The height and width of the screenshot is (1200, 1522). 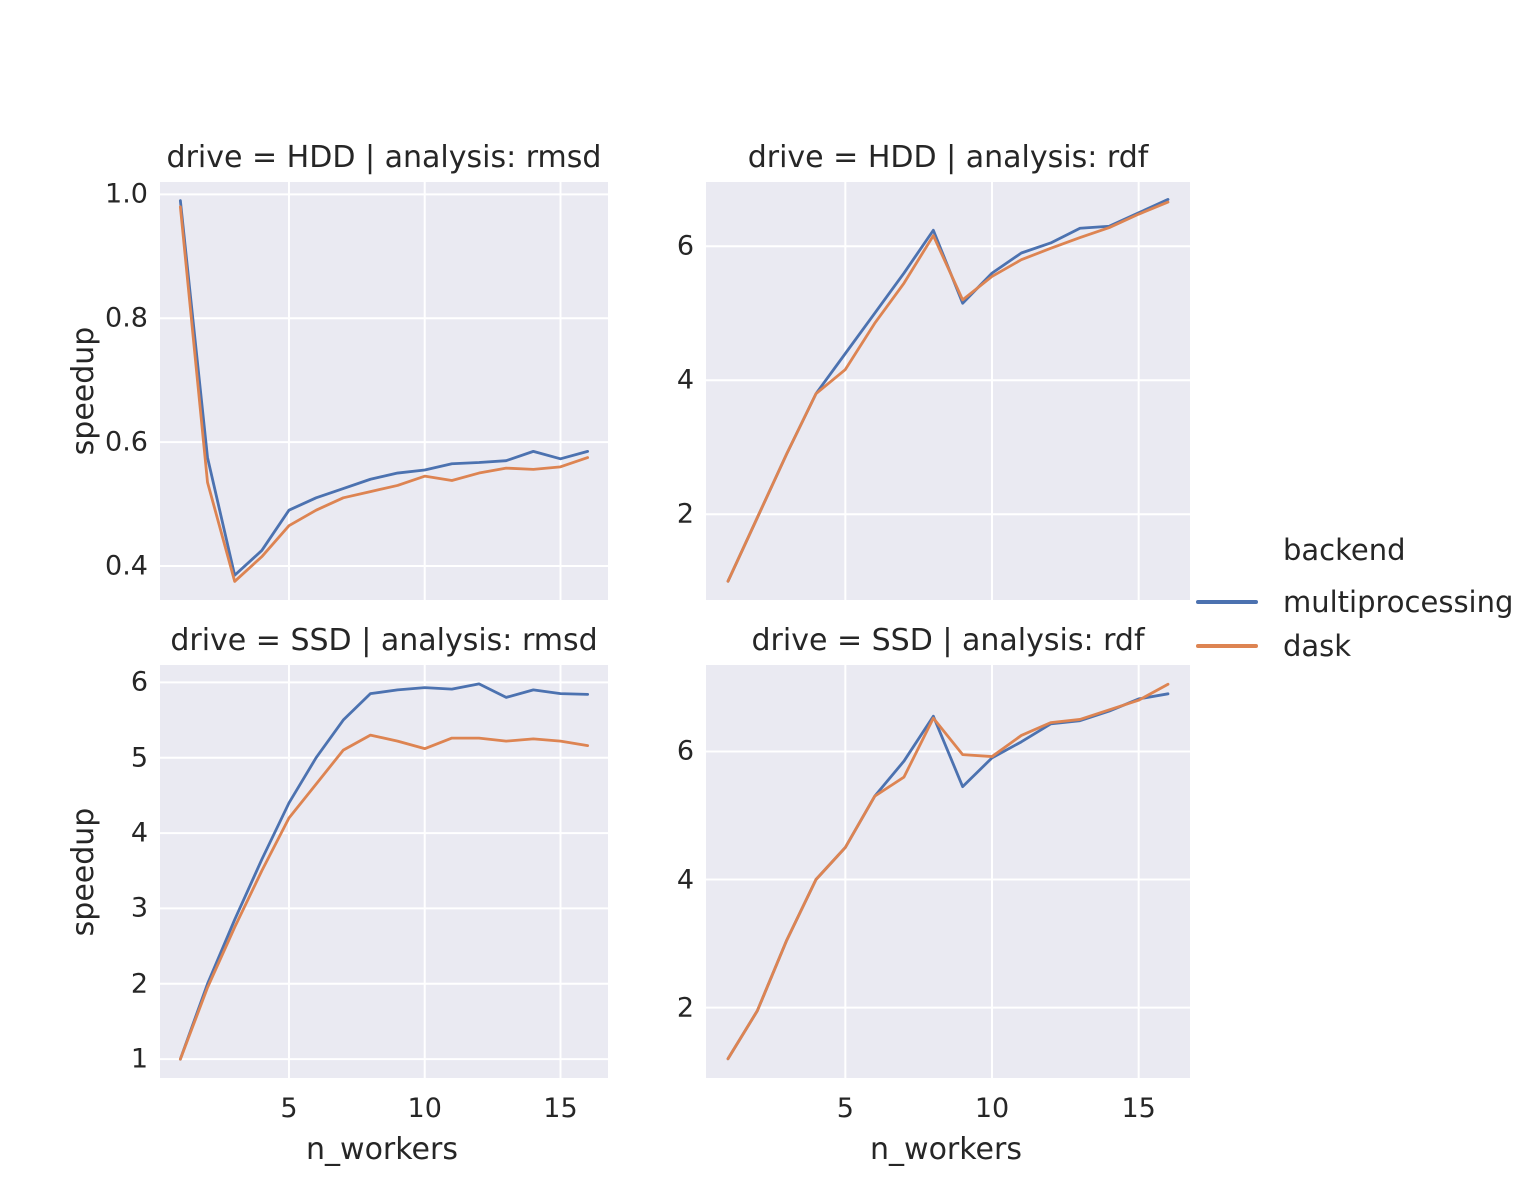 I want to click on y-tick-label: 0.8, so click(x=126, y=318).